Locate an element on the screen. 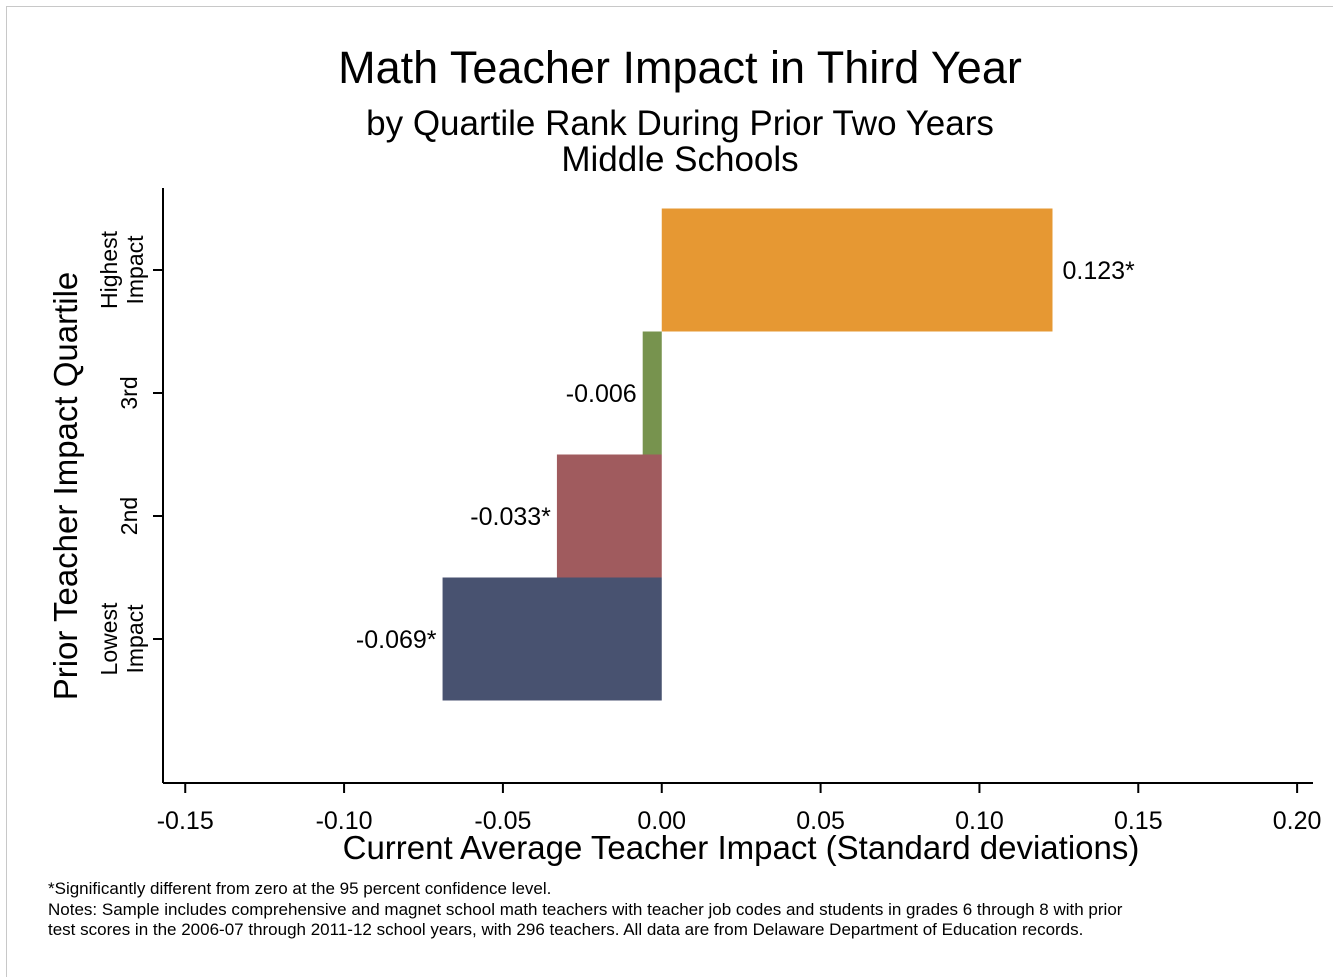 This screenshot has height=977, width=1333. chart-title: Math Teacher Impact in Third Year is located at coordinates (680, 67).